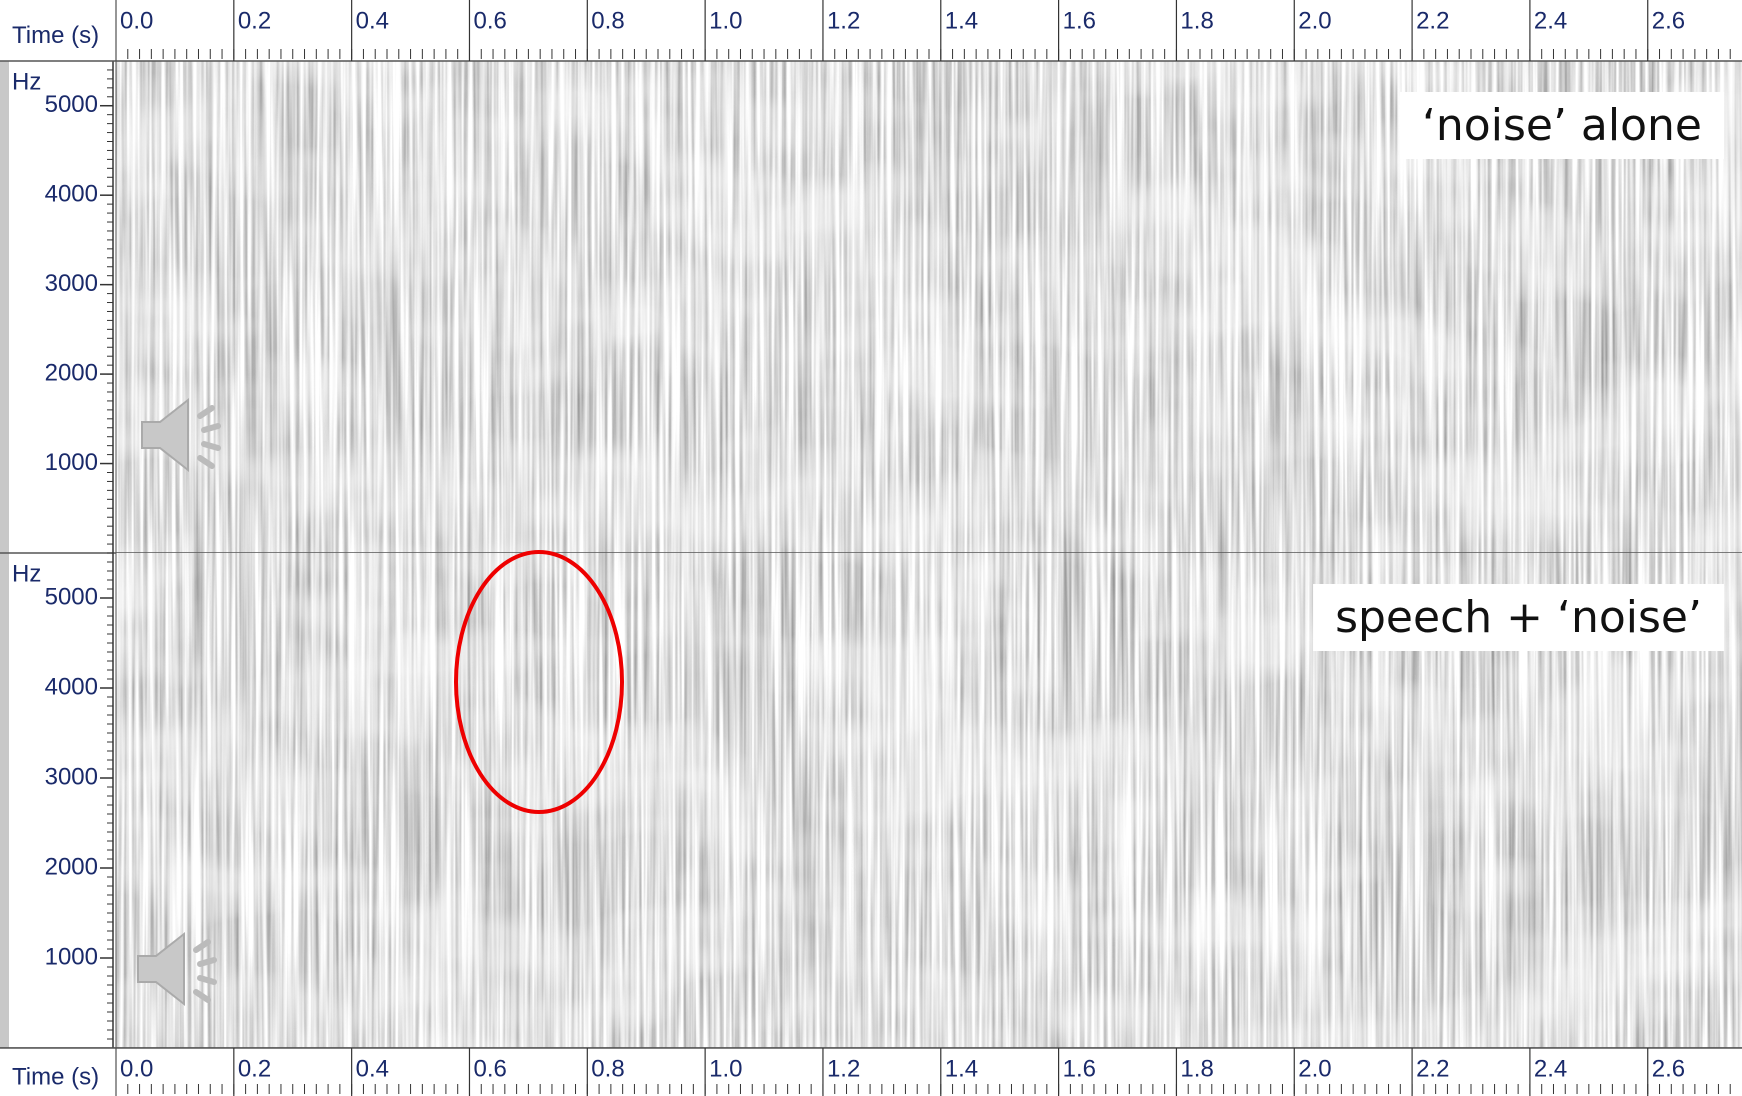 The image size is (1742, 1096). I want to click on panel-label: speech + ‘noise’, so click(1518, 617).